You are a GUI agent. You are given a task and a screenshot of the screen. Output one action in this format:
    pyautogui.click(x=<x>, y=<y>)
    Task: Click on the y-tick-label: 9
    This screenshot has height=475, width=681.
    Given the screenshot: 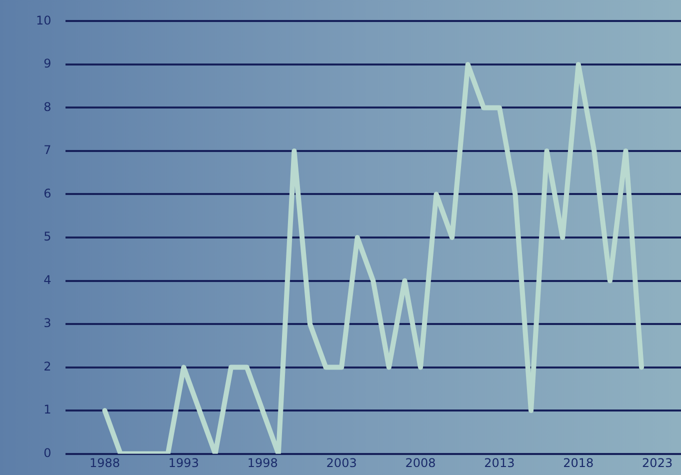 What is the action you would take?
    pyautogui.click(x=48, y=63)
    